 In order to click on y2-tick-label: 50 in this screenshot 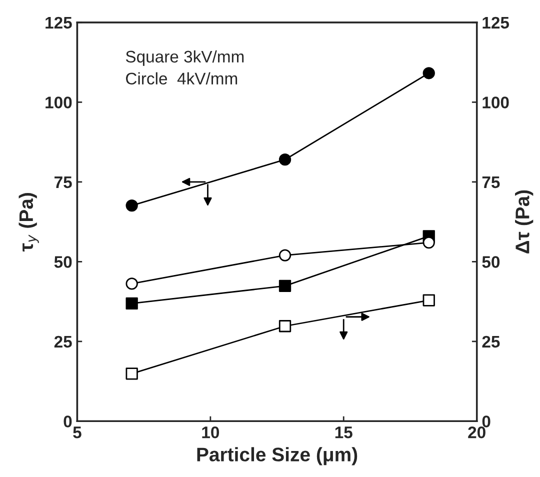, I will do `click(491, 262)`.